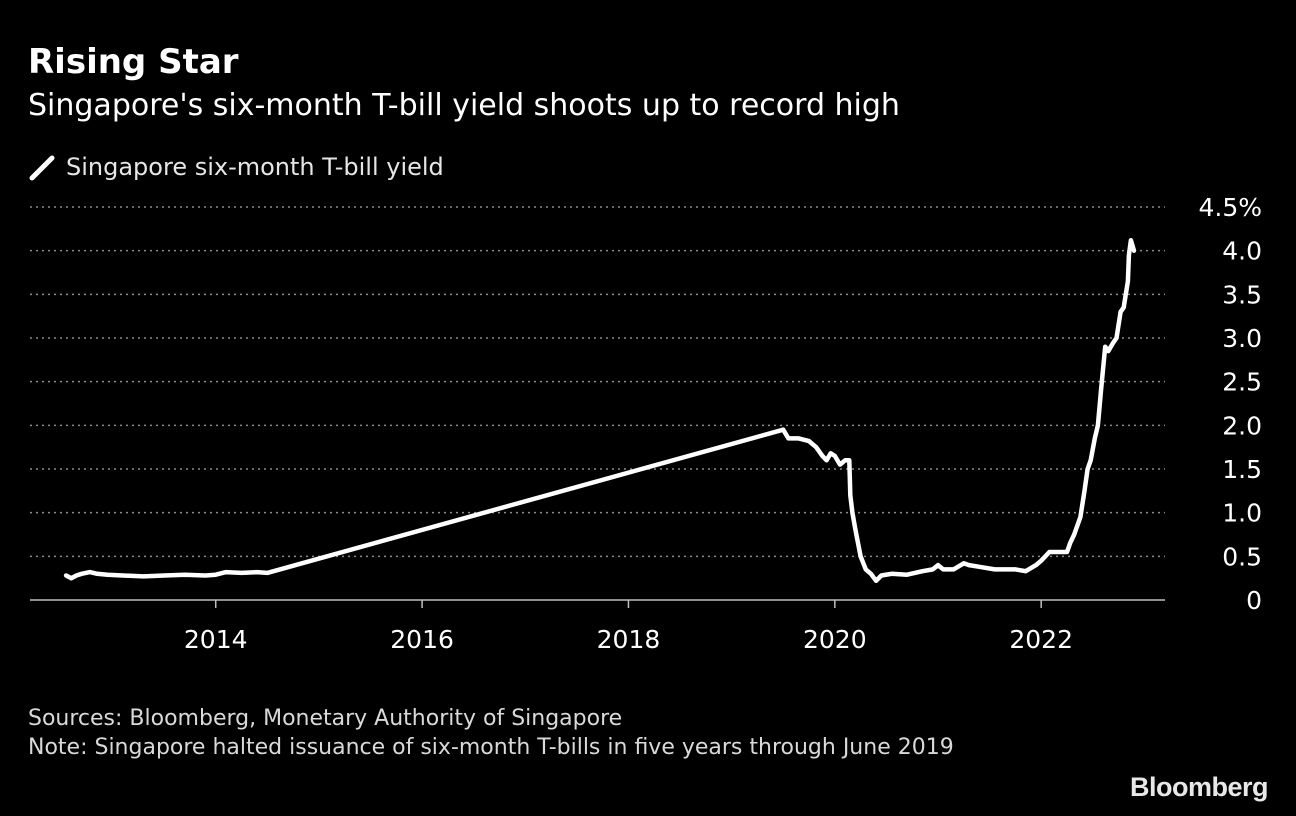  Describe the element at coordinates (1242, 425) in the screenshot. I see `y-tick-label: 2.0` at that location.